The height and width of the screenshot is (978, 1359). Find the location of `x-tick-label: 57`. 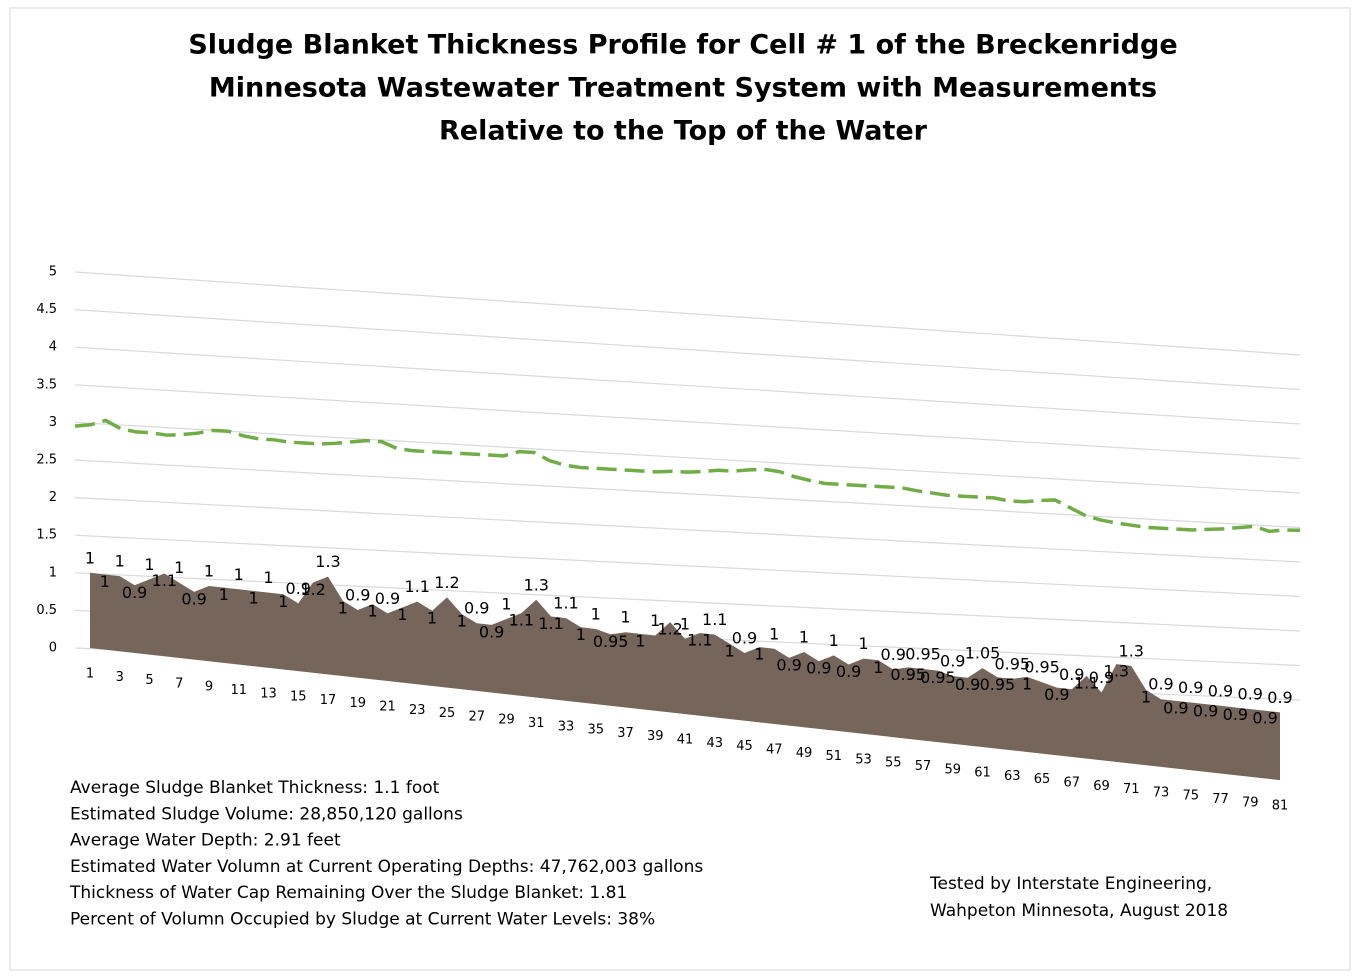

x-tick-label: 57 is located at coordinates (923, 766).